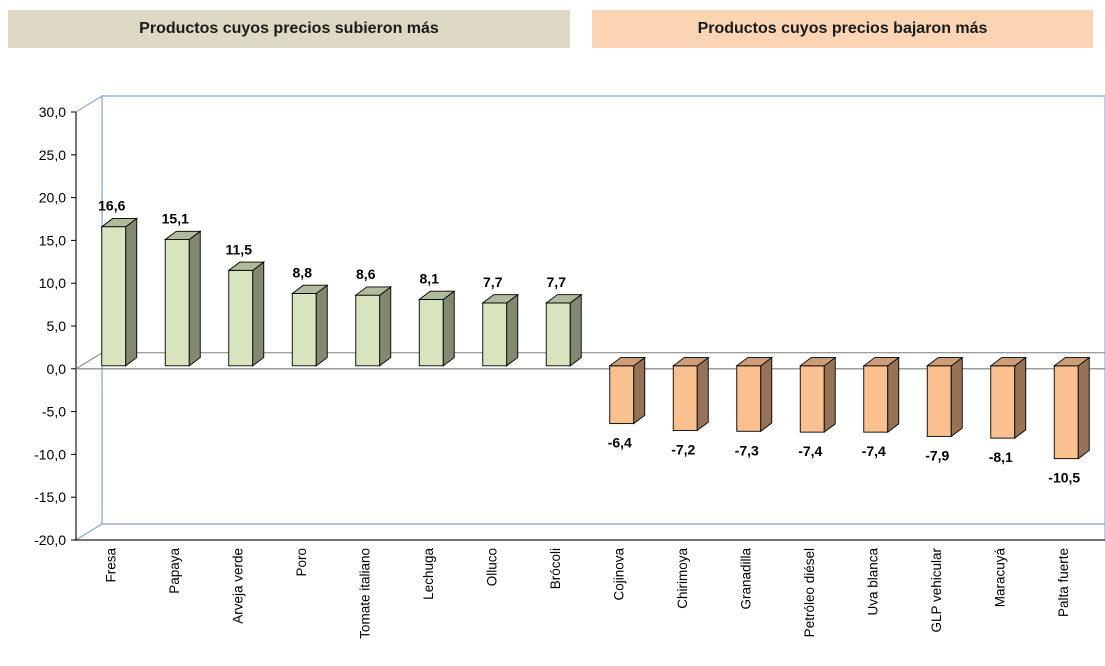 Image resolution: width=1105 pixels, height=666 pixels. Describe the element at coordinates (555, 568) in the screenshot. I see `x-tick-label: Brócoli` at that location.